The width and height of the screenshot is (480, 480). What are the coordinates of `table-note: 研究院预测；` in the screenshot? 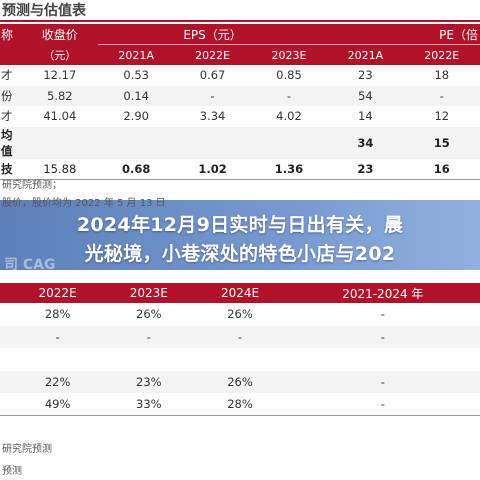 It's located at (32, 185).